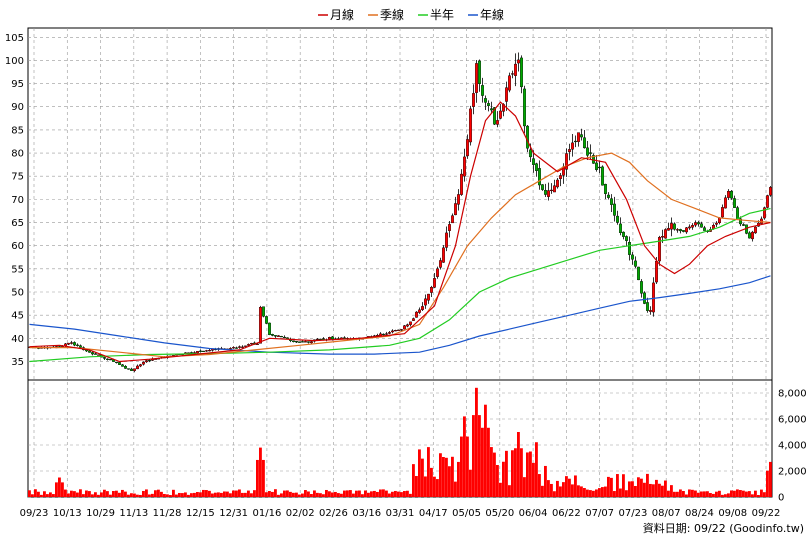 This screenshot has width=808, height=540. I want to click on x-tick-label: 05/05, so click(466, 513).